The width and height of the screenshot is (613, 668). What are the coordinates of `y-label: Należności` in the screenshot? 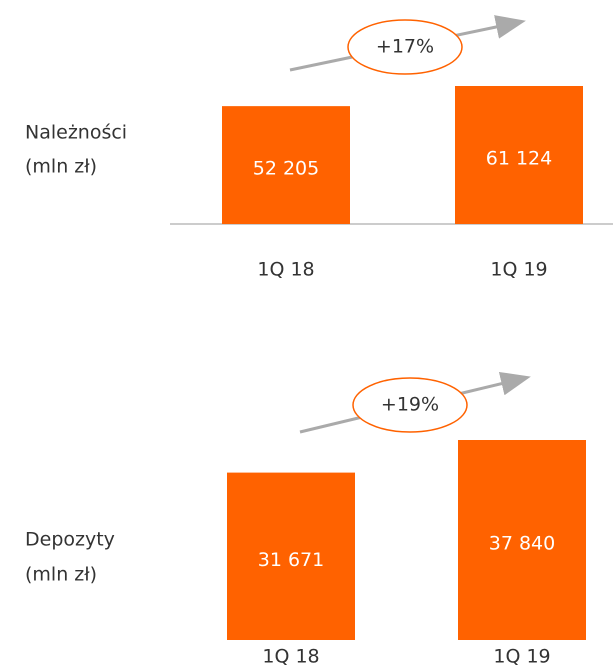 It's located at (76, 133).